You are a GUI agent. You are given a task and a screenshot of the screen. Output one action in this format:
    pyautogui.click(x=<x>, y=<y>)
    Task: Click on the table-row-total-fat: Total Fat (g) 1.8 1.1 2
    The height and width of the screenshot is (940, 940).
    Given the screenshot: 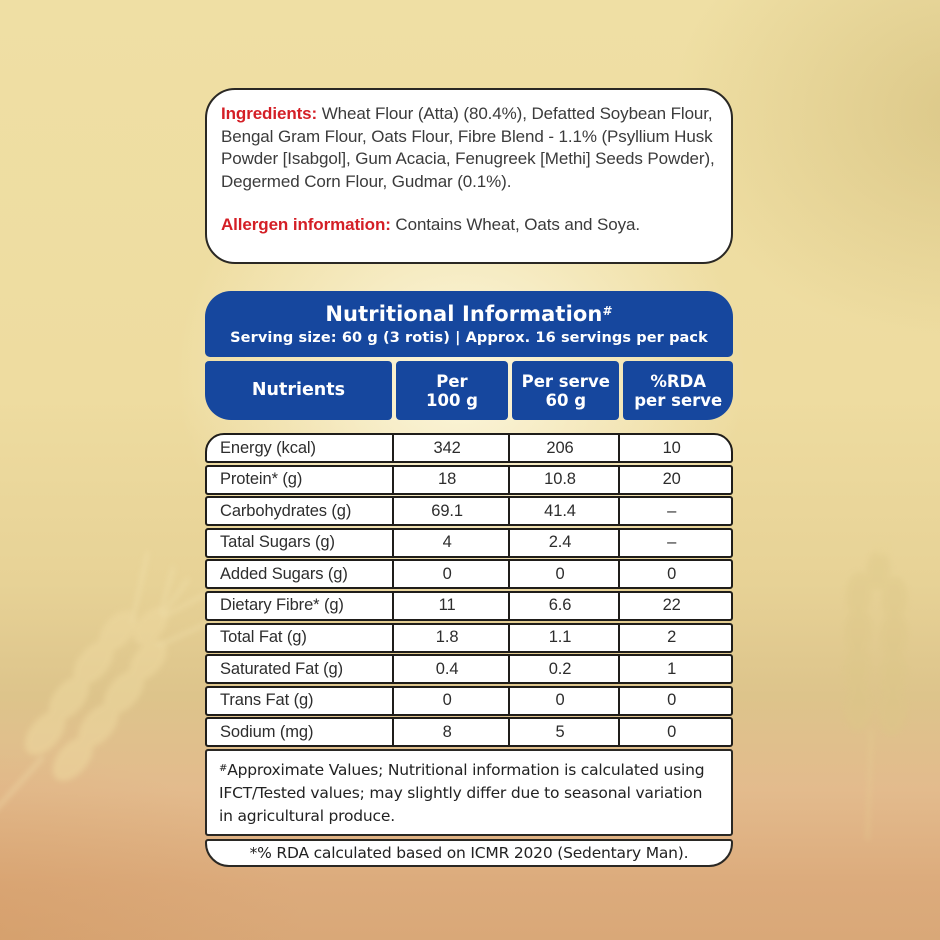 What is the action you would take?
    pyautogui.click(x=469, y=637)
    